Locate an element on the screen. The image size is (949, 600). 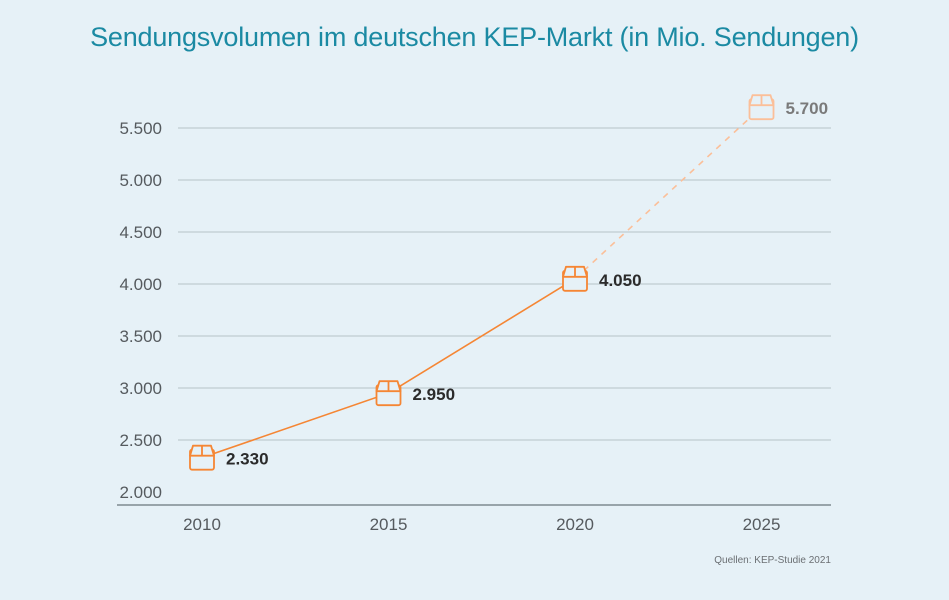
x-tick-label: 2020 is located at coordinates (575, 524).